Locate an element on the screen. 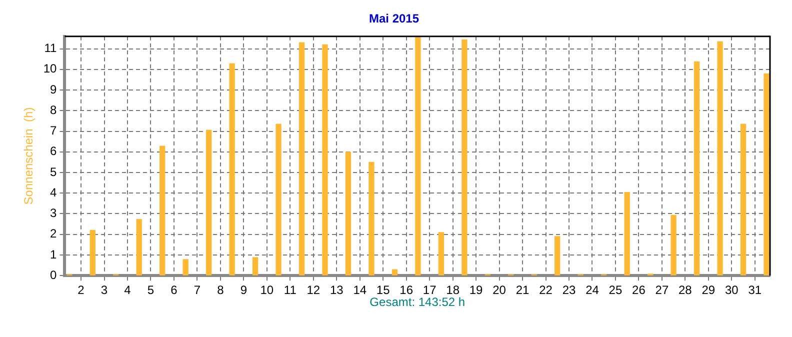  y-tick-label: 11 is located at coordinates (51, 48).